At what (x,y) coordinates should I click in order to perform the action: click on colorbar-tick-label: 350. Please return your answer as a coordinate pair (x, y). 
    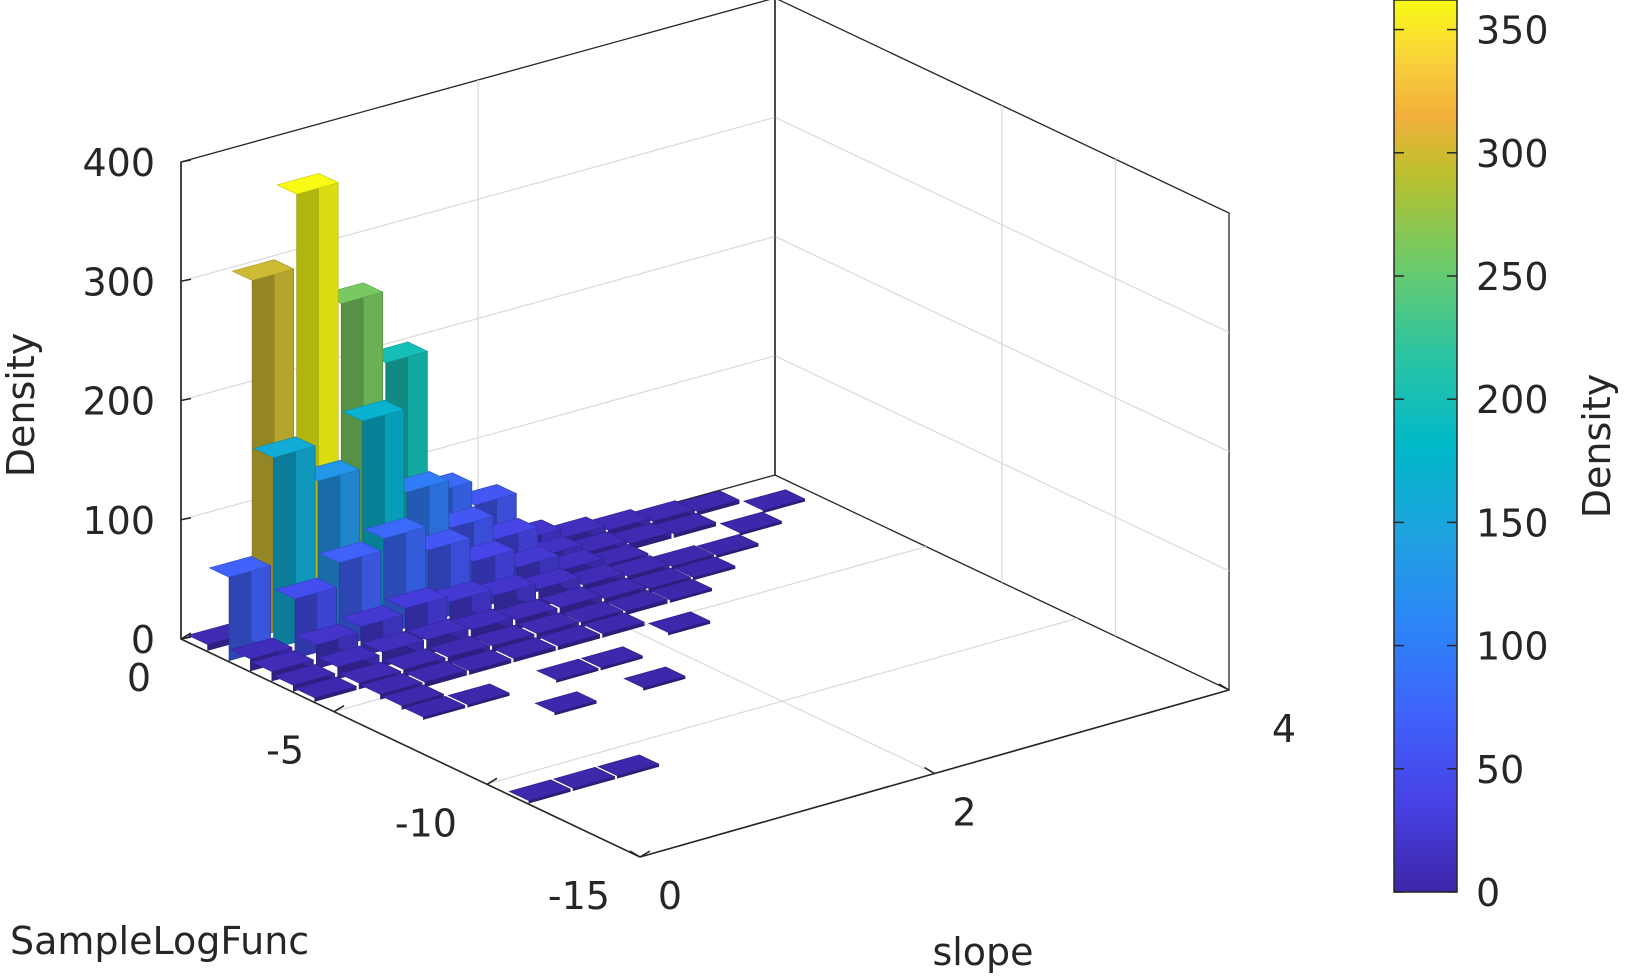
    Looking at the image, I should click on (1512, 31).